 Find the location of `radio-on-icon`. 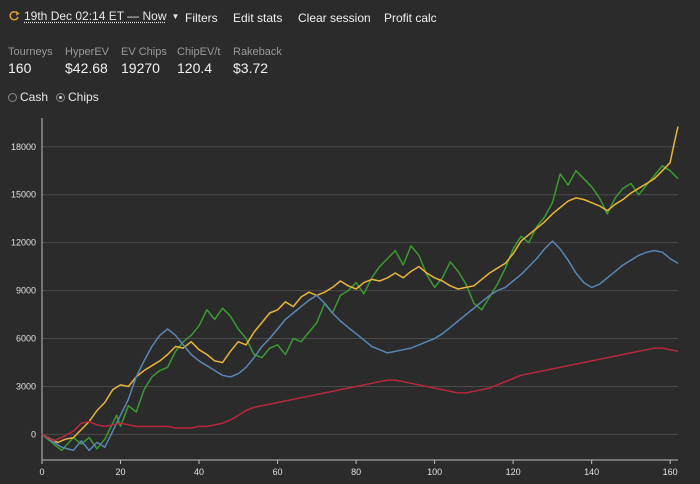

radio-on-icon is located at coordinates (61, 97).